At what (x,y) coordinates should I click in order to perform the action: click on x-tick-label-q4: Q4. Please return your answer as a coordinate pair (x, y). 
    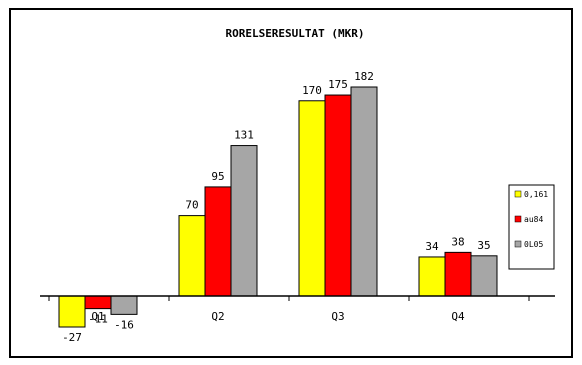
    Looking at the image, I should click on (458, 316).